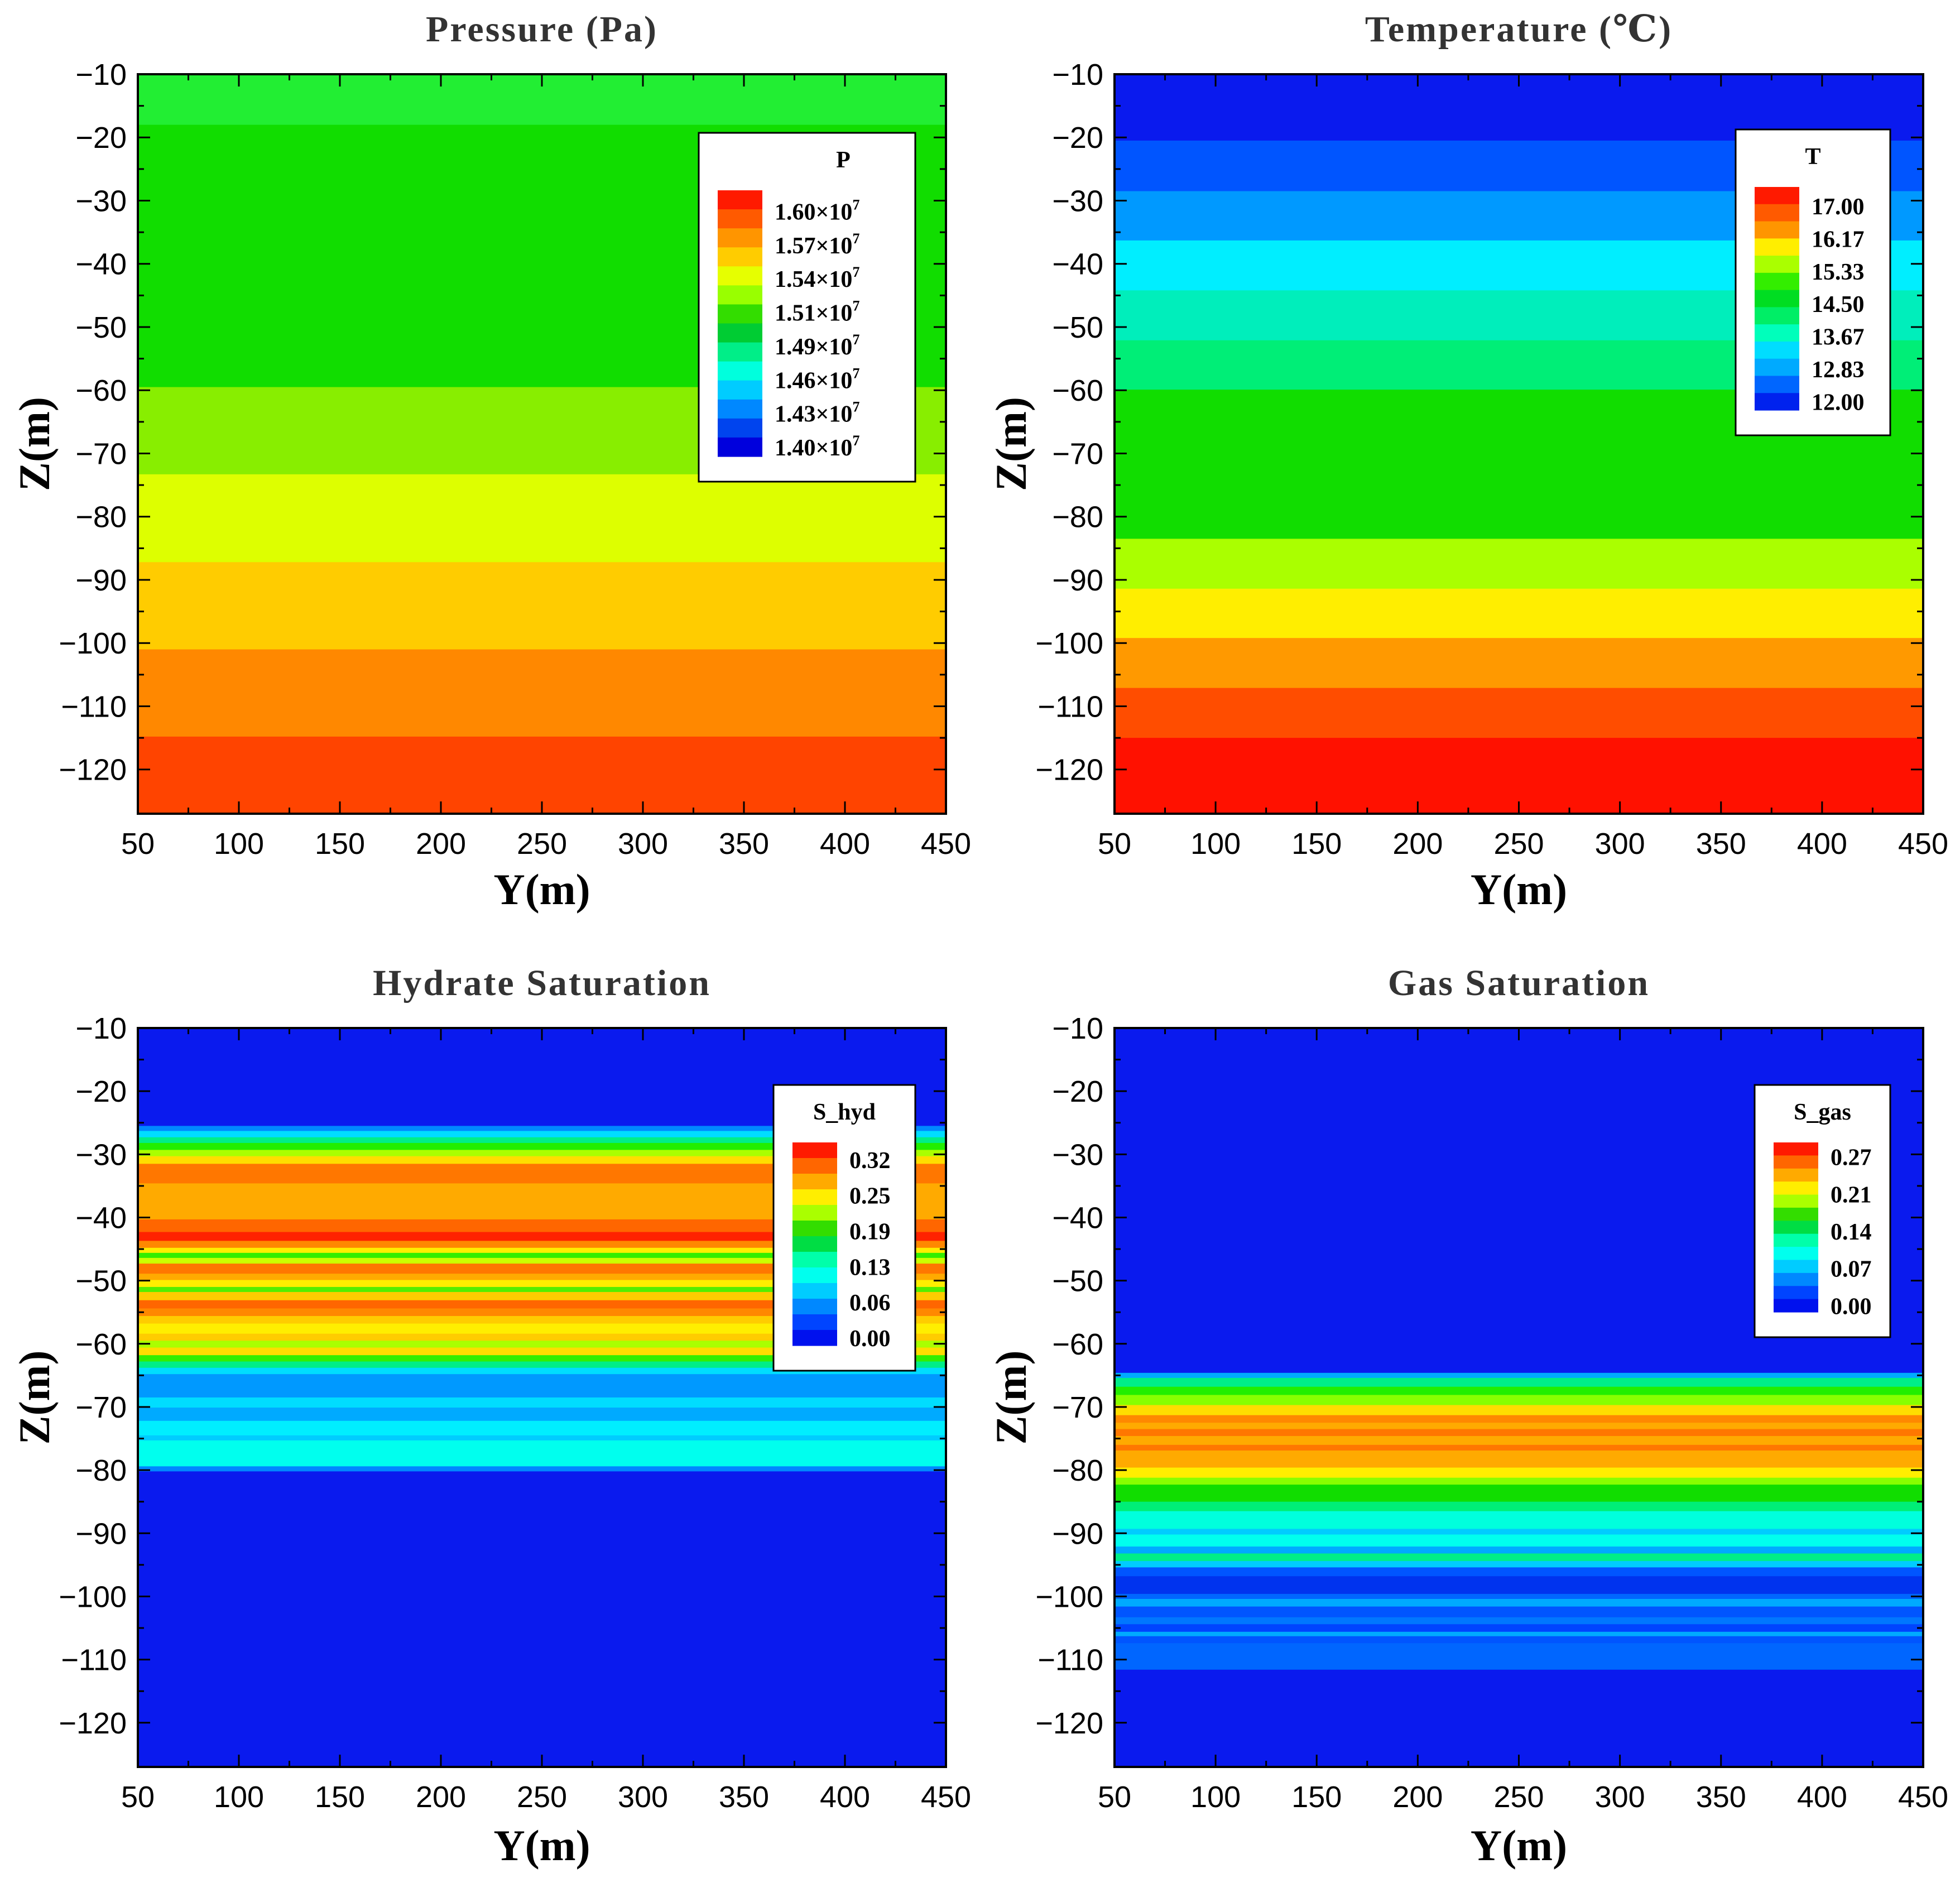 This screenshot has height=1878, width=1960. What do you see at coordinates (1519, 1845) in the screenshot?
I see `x-axis-label: Y(m)` at bounding box center [1519, 1845].